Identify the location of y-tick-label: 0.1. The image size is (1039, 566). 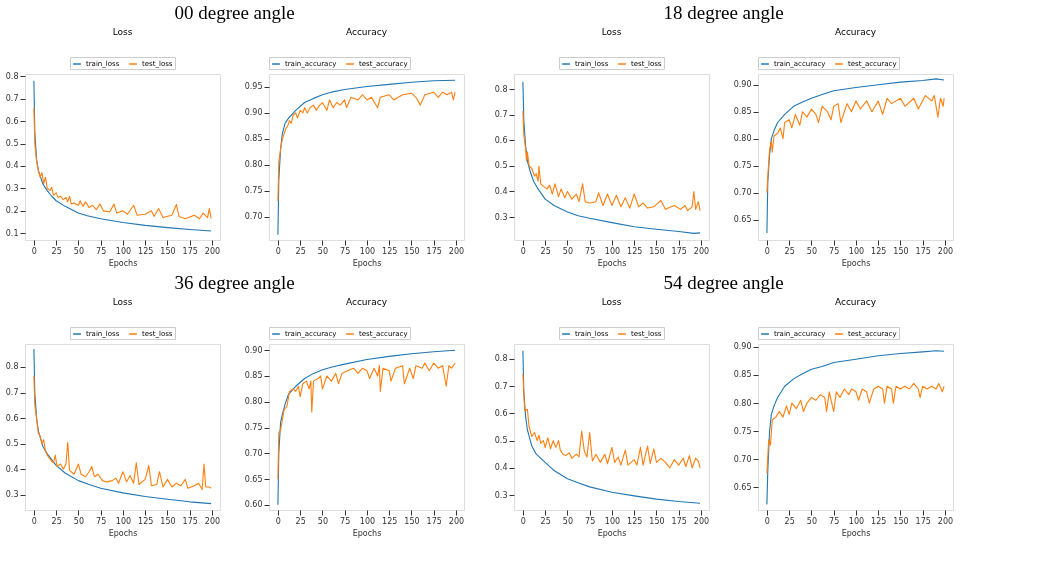
(12, 233).